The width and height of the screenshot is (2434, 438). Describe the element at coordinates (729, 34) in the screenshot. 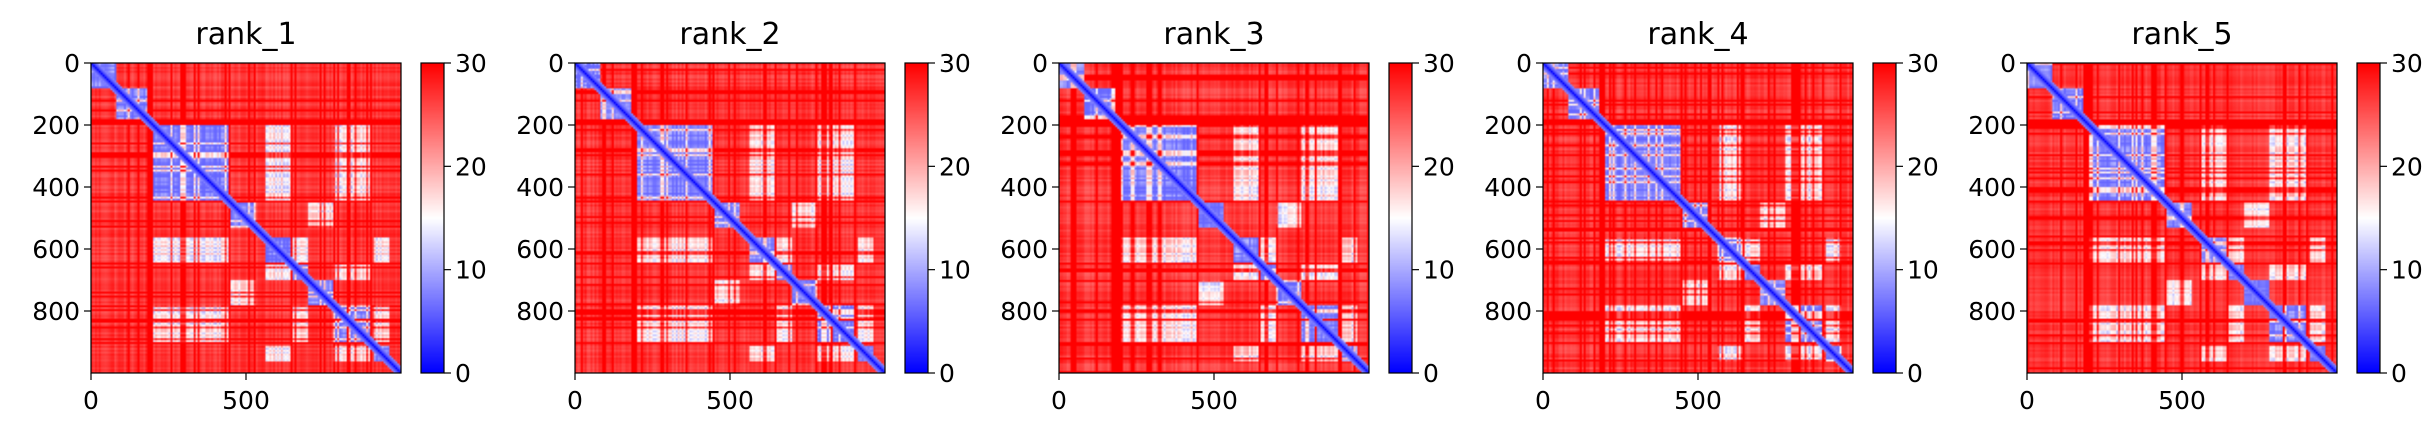

I see `chart-title: rank_2` at that location.